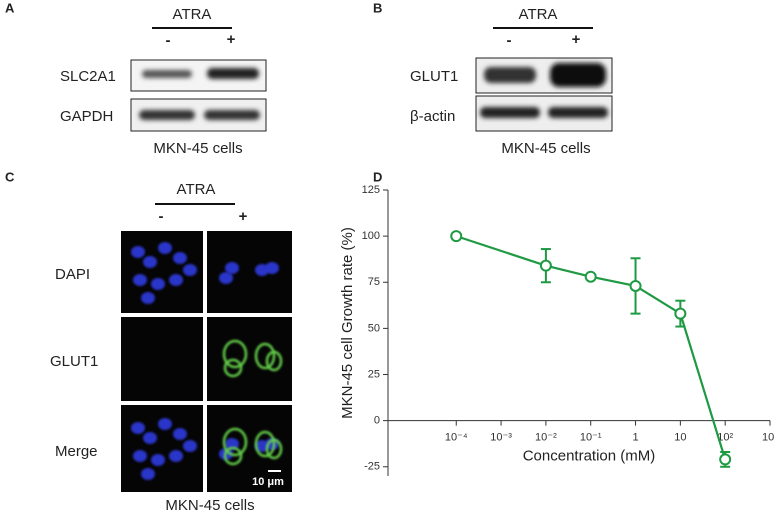 The image size is (774, 516). What do you see at coordinates (591, 438) in the screenshot?
I see `x-tick-label: 10⁻¹` at bounding box center [591, 438].